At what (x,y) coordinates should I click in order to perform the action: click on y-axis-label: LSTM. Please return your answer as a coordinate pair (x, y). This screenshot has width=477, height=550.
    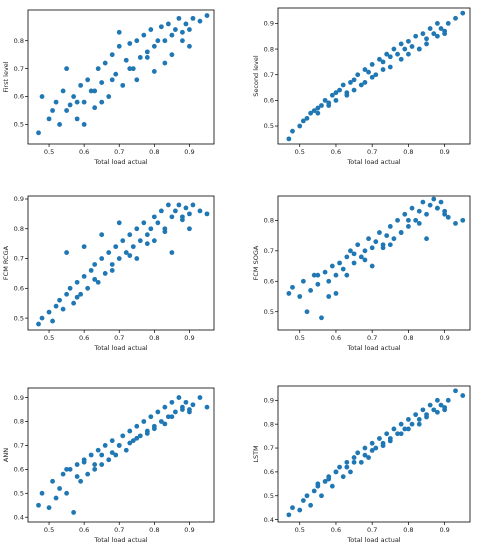
    Looking at the image, I should click on (256, 453).